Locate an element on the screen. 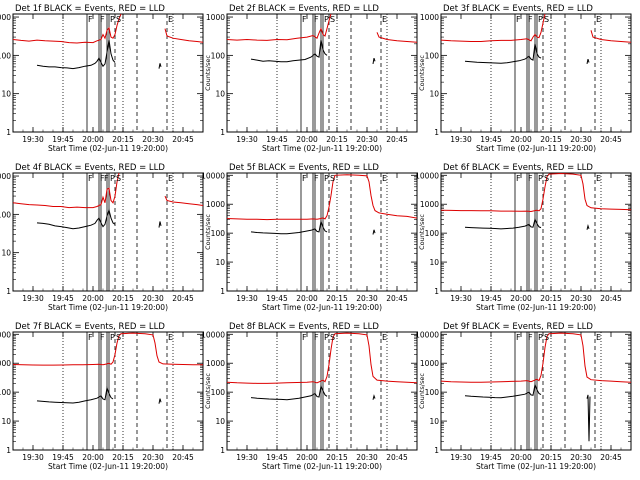 The width and height of the screenshot is (640, 480). panel-title: Det 2f BLACK = Events, RED = LLD is located at coordinates (304, 9).